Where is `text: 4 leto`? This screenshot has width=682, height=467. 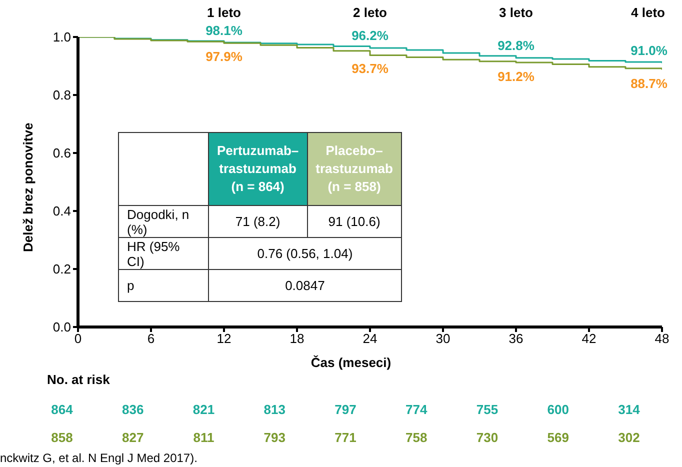
text: 4 leto is located at coordinates (648, 12).